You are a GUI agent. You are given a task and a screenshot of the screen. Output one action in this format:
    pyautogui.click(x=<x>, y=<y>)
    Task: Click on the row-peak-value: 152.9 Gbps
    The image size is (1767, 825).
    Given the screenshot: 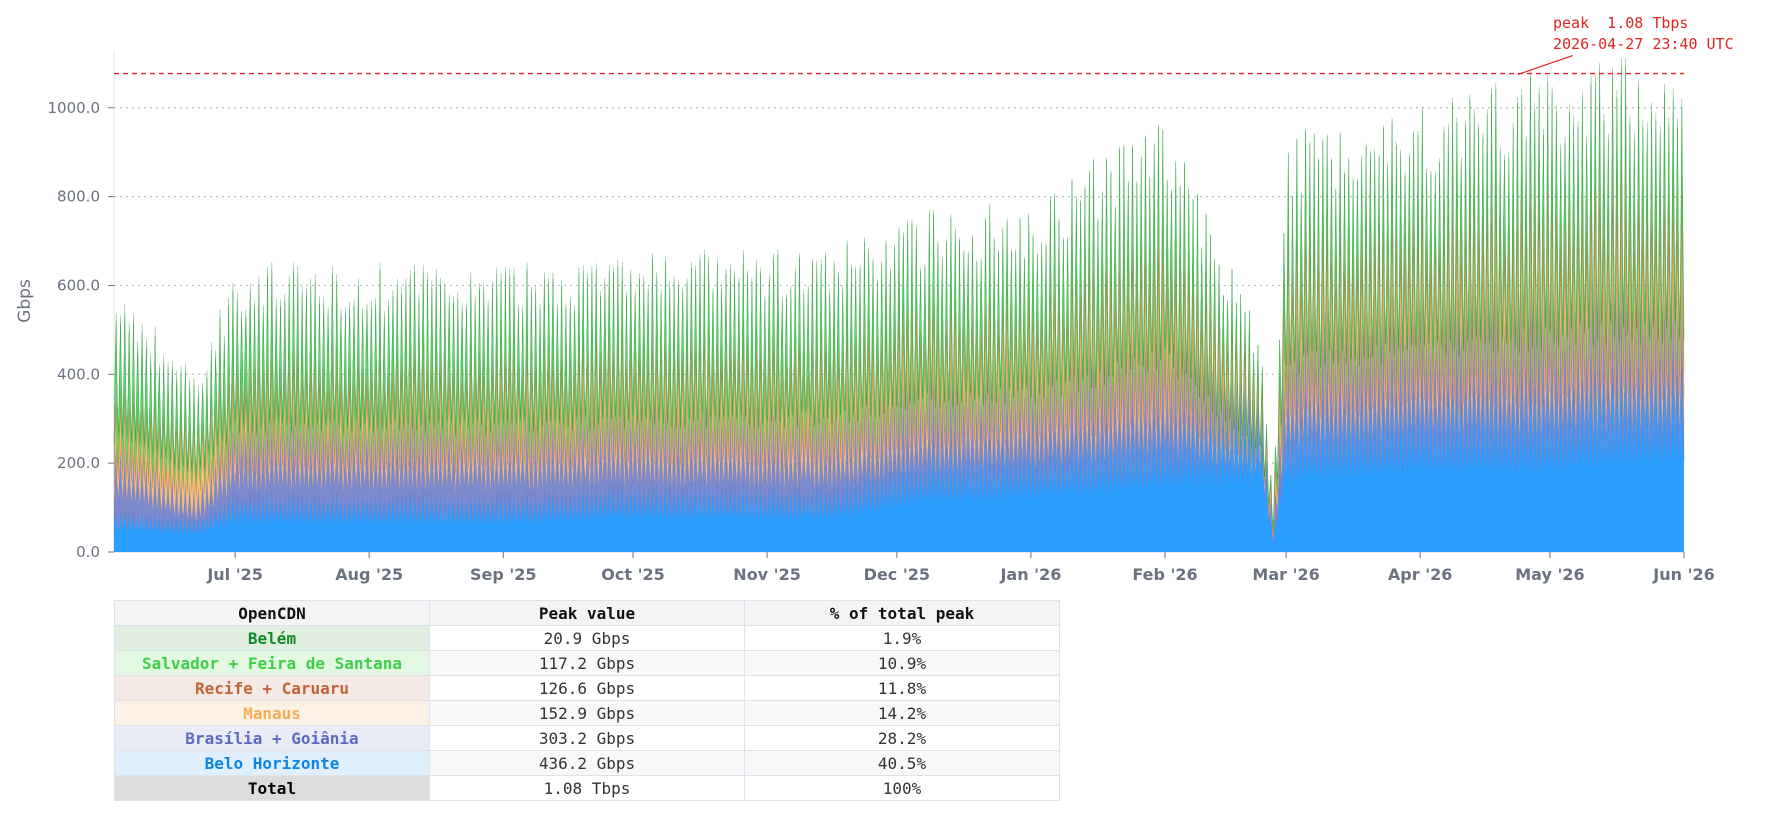 What is the action you would take?
    pyautogui.click(x=587, y=713)
    